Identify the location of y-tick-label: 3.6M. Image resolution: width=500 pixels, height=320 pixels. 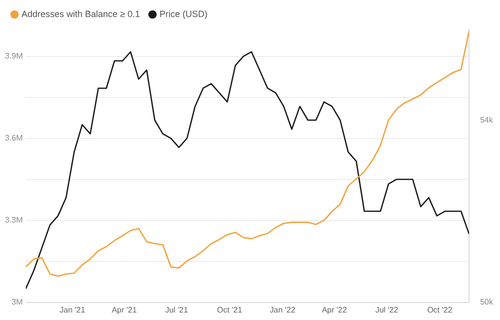
(14, 138).